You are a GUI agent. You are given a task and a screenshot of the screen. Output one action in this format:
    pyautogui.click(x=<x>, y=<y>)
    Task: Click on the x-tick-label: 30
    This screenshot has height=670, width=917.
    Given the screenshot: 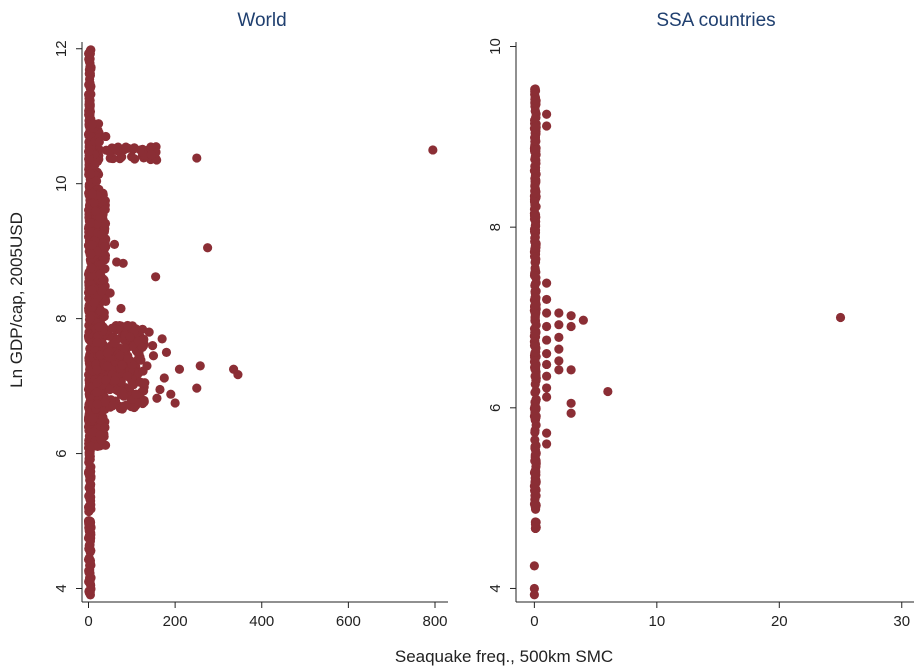 What is the action you would take?
    pyautogui.click(x=901, y=621)
    